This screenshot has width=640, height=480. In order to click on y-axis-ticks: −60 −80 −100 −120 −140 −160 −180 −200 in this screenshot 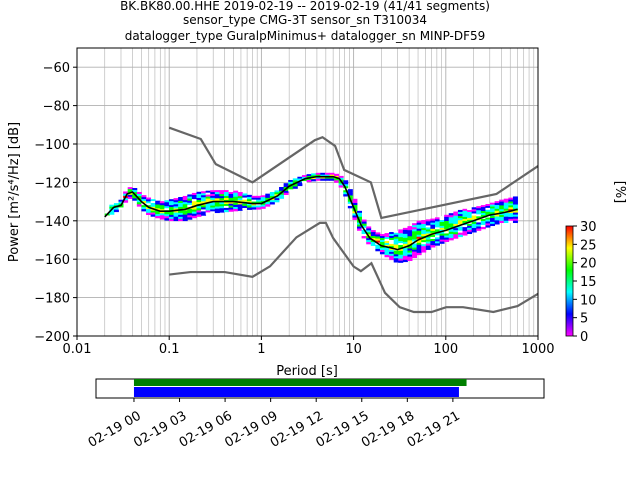, I will do `click(55, 203)`.